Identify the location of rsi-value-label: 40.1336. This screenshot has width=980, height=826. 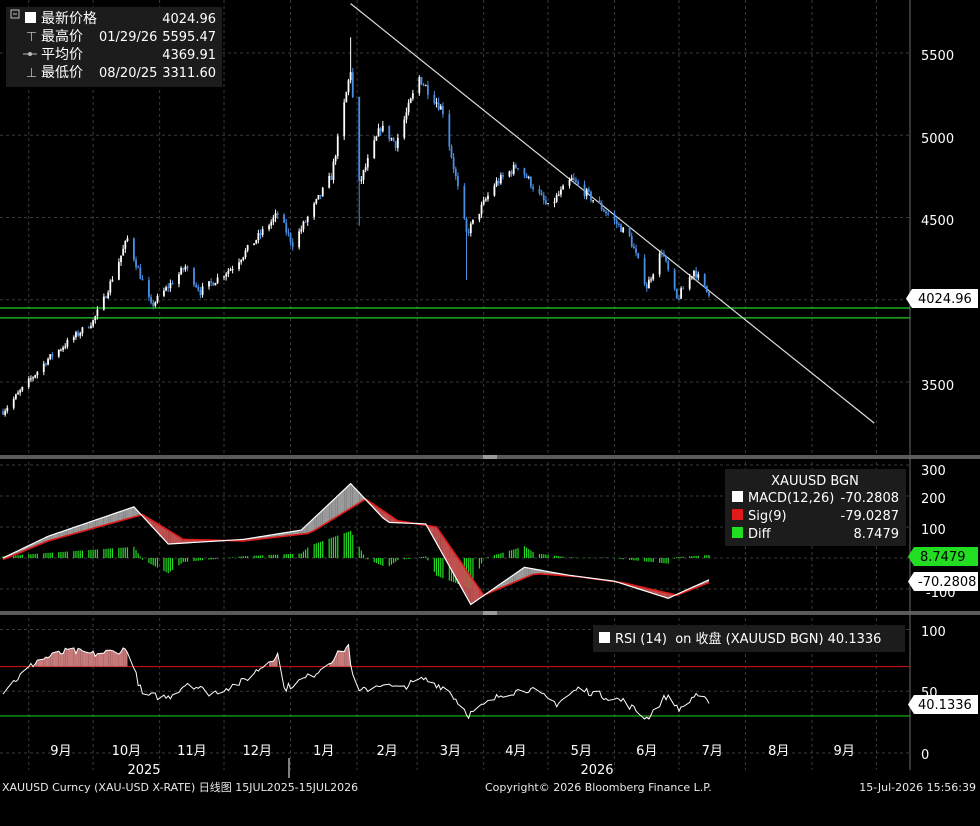
(943, 704).